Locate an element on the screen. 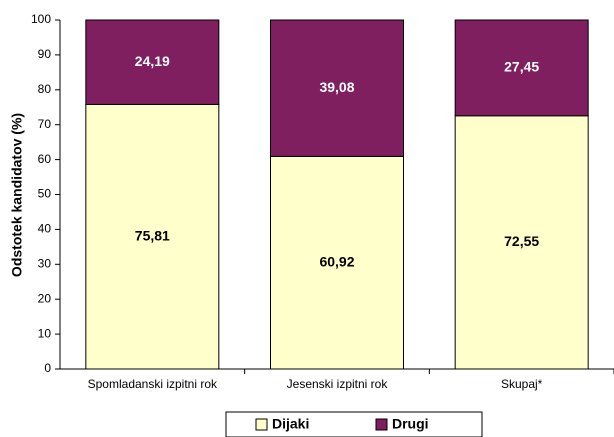 Image resolution: width=614 pixels, height=437 pixels. y-tick-label: 50 is located at coordinates (45, 194).